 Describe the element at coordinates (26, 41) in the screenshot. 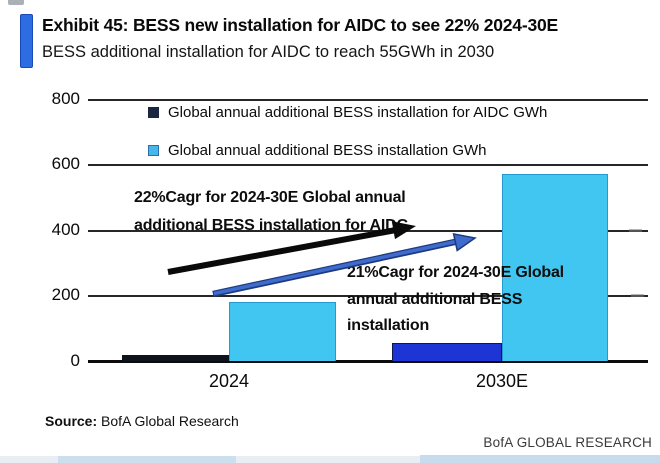

I see `exhibit-accent-bar` at that location.